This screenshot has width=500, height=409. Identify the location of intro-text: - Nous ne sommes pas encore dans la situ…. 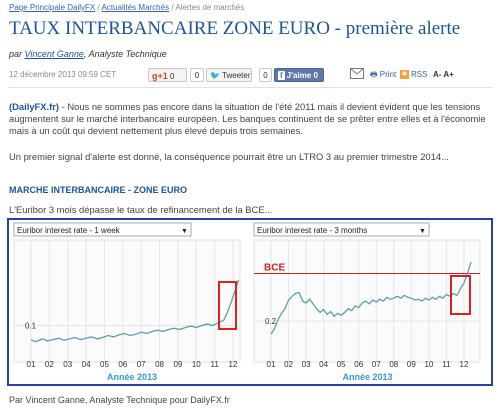
(247, 118).